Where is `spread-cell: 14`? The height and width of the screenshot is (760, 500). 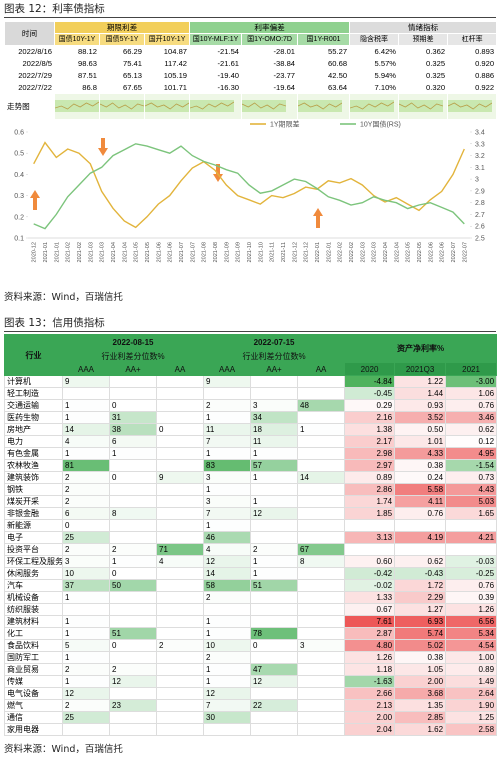
spread-cell: 14 is located at coordinates (86, 429).